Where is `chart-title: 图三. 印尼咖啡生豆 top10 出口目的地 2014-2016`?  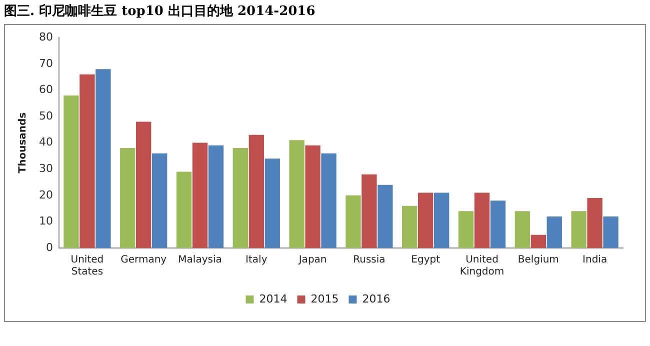
chart-title: 图三. 印尼咖啡生豆 top10 出口目的地 2014-2016 is located at coordinates (160, 11).